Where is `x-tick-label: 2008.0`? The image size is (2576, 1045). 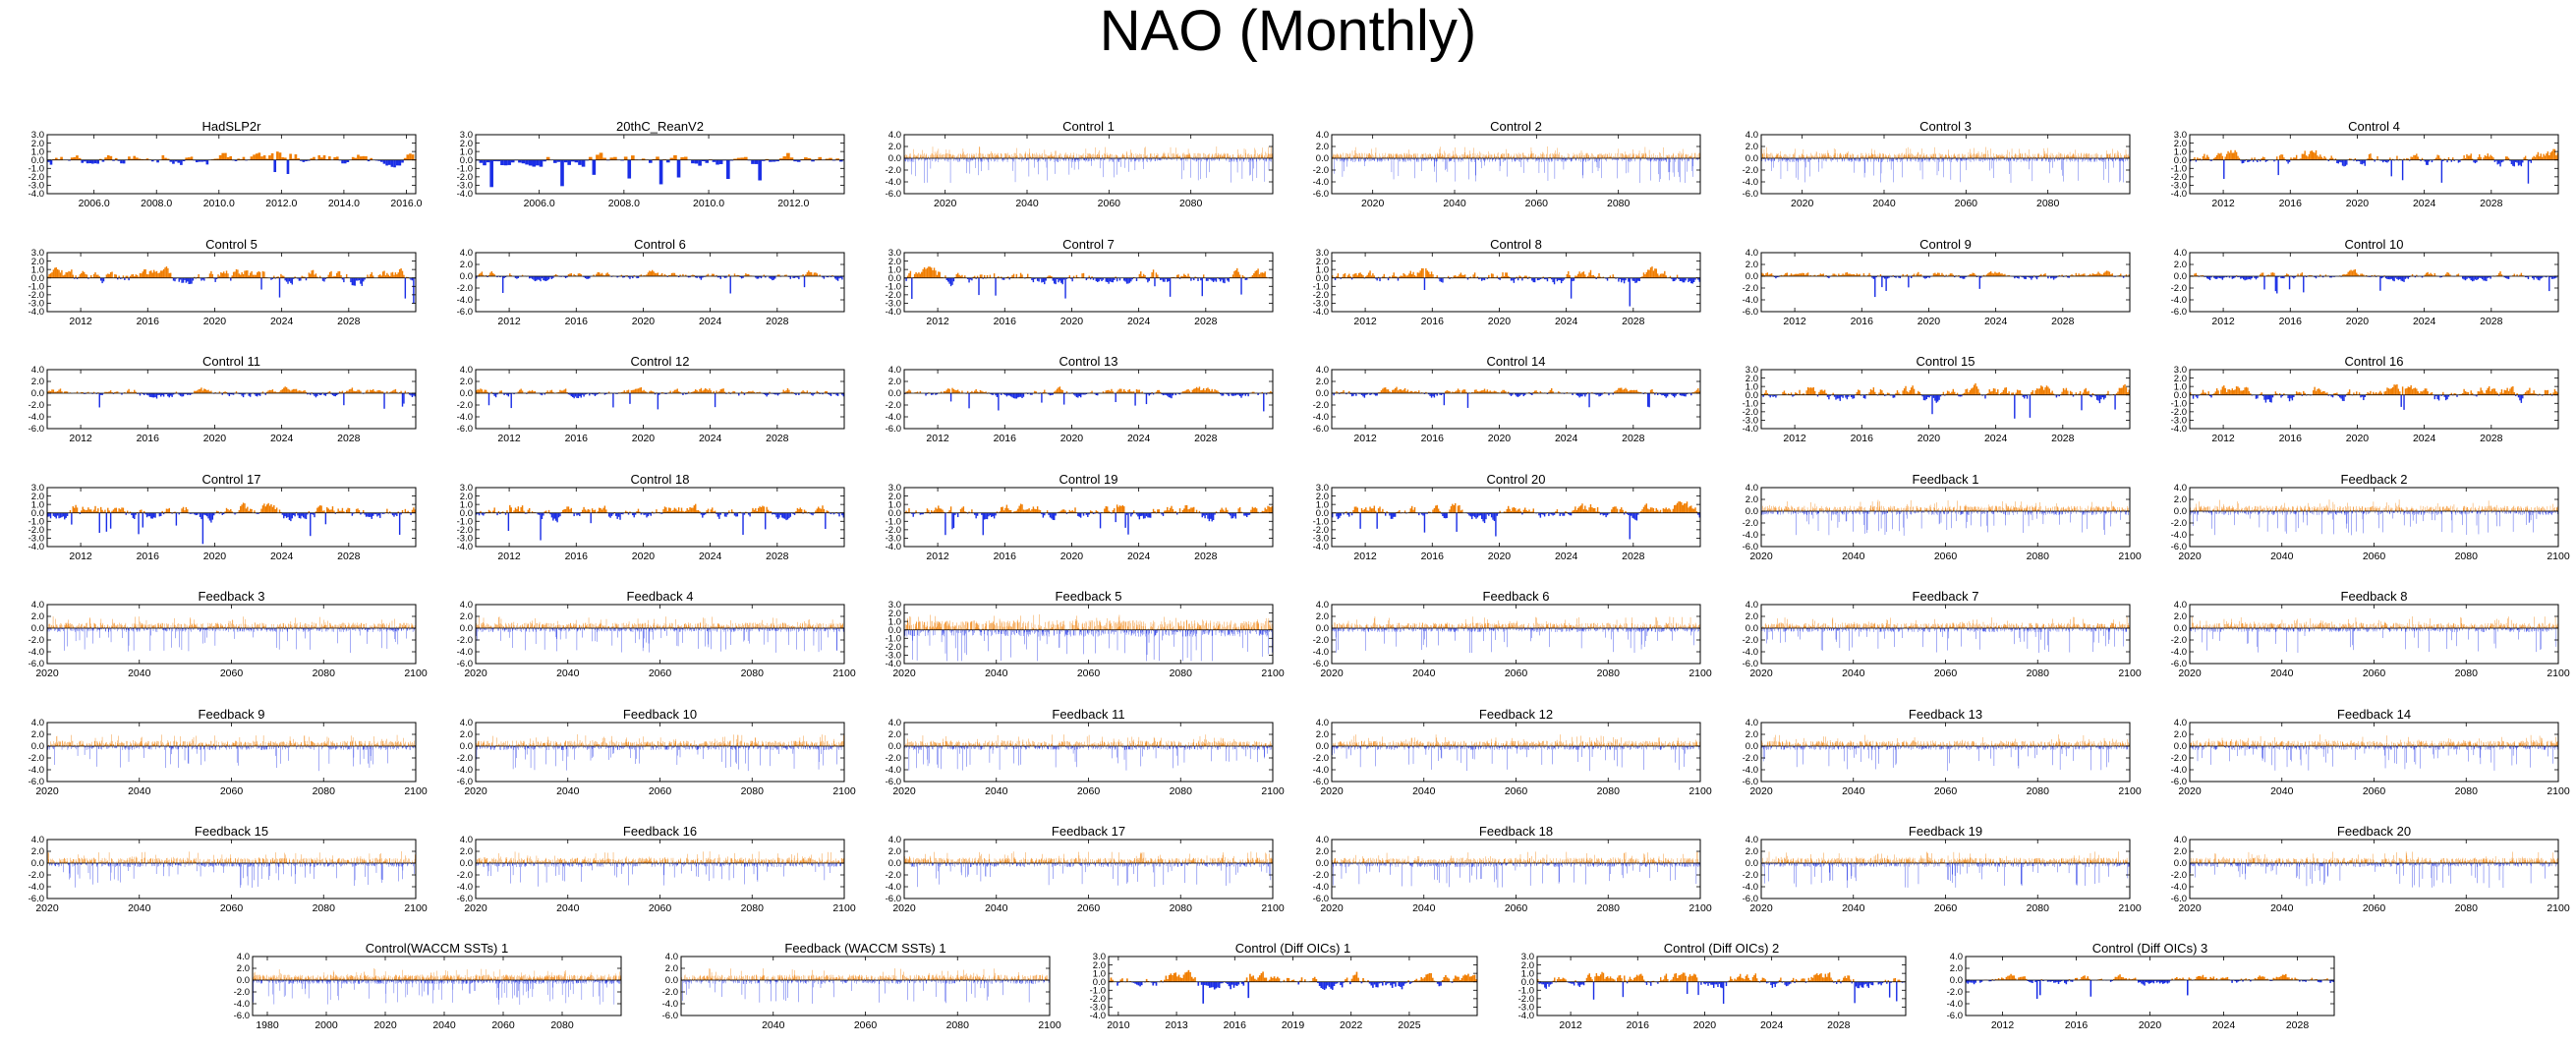 x-tick-label: 2008.0 is located at coordinates (624, 203).